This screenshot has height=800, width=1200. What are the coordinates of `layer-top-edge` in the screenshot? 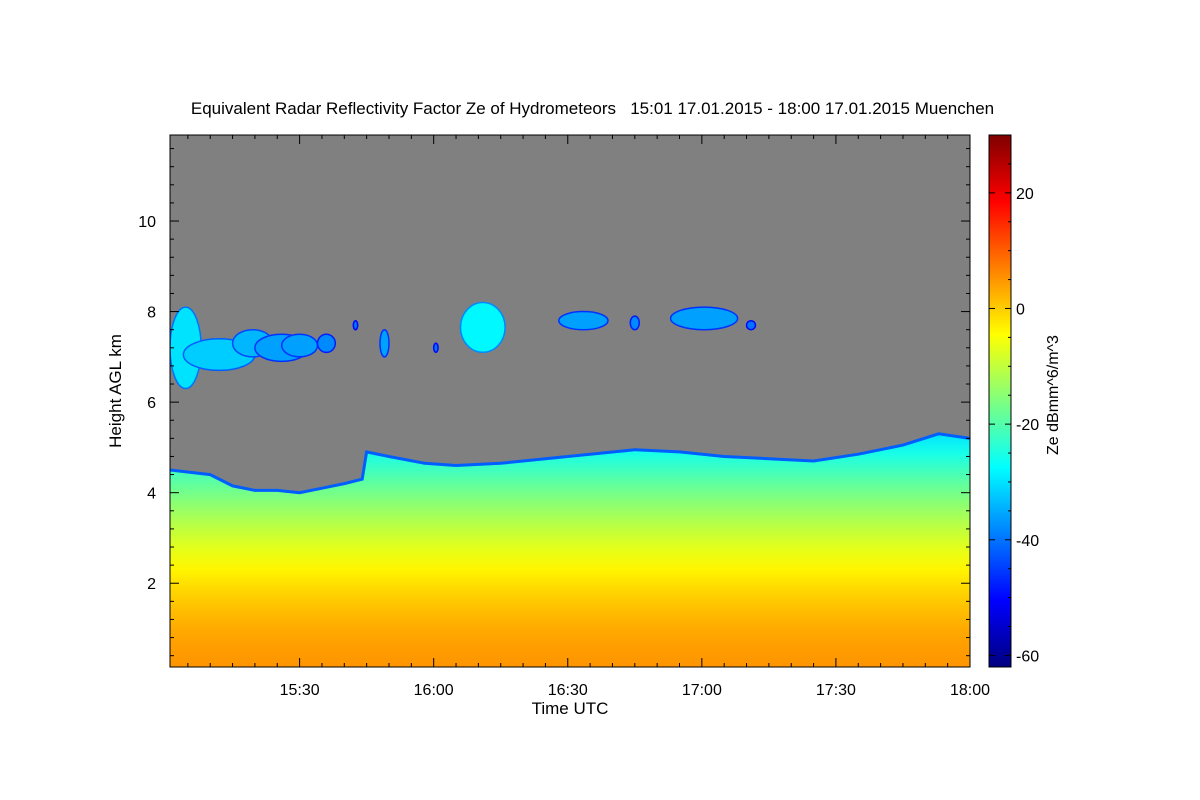 It's located at (570, 463).